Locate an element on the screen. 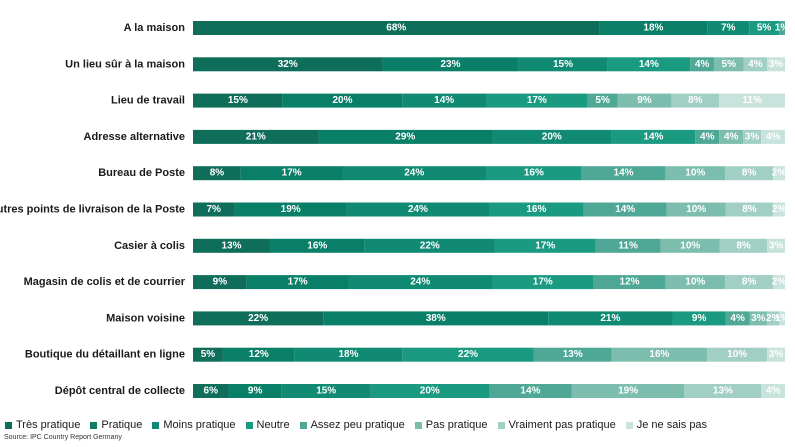  source-note: Source: IPC Country Report Germany is located at coordinates (63, 437).